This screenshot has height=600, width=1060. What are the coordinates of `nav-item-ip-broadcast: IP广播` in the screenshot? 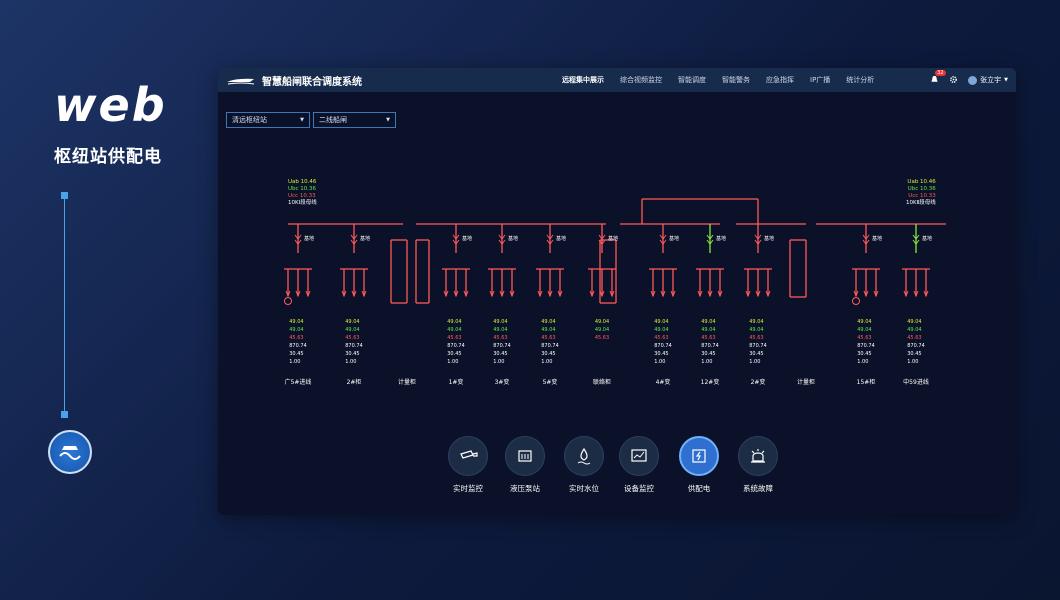 It's located at (820, 80).